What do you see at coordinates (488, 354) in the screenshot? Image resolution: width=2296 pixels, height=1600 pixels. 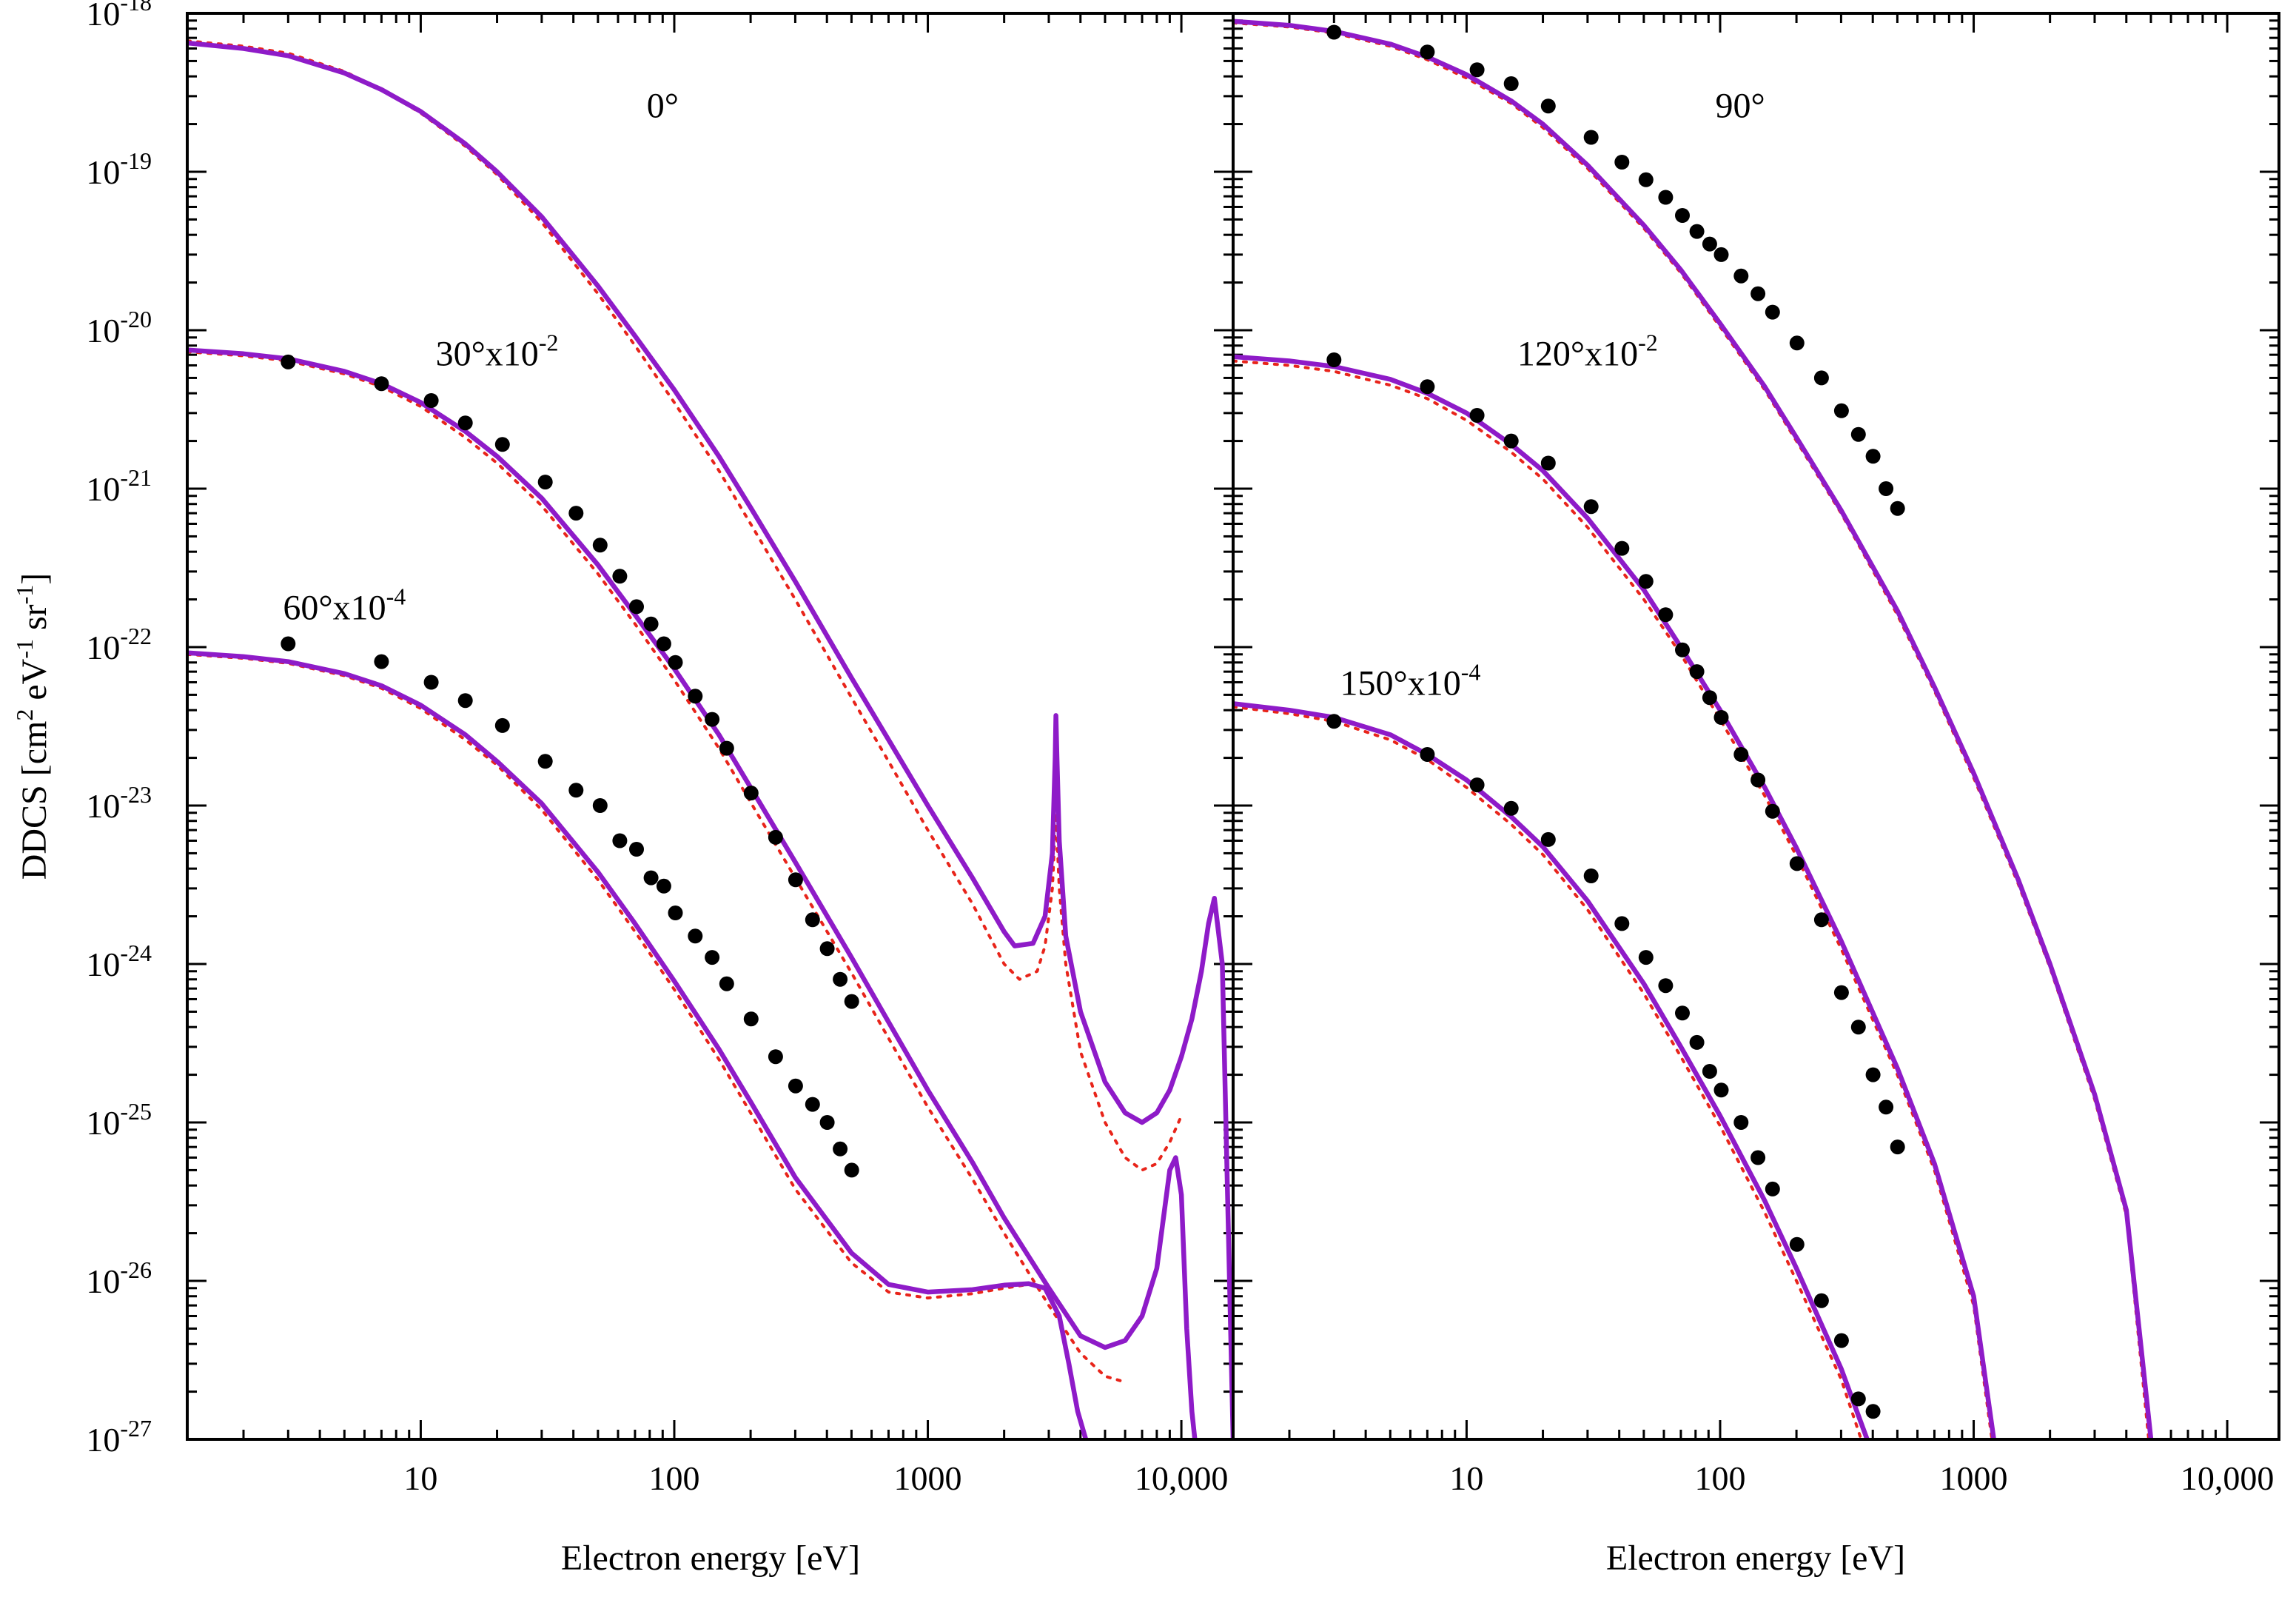 I see `curve-label-text: 30°x10` at bounding box center [488, 354].